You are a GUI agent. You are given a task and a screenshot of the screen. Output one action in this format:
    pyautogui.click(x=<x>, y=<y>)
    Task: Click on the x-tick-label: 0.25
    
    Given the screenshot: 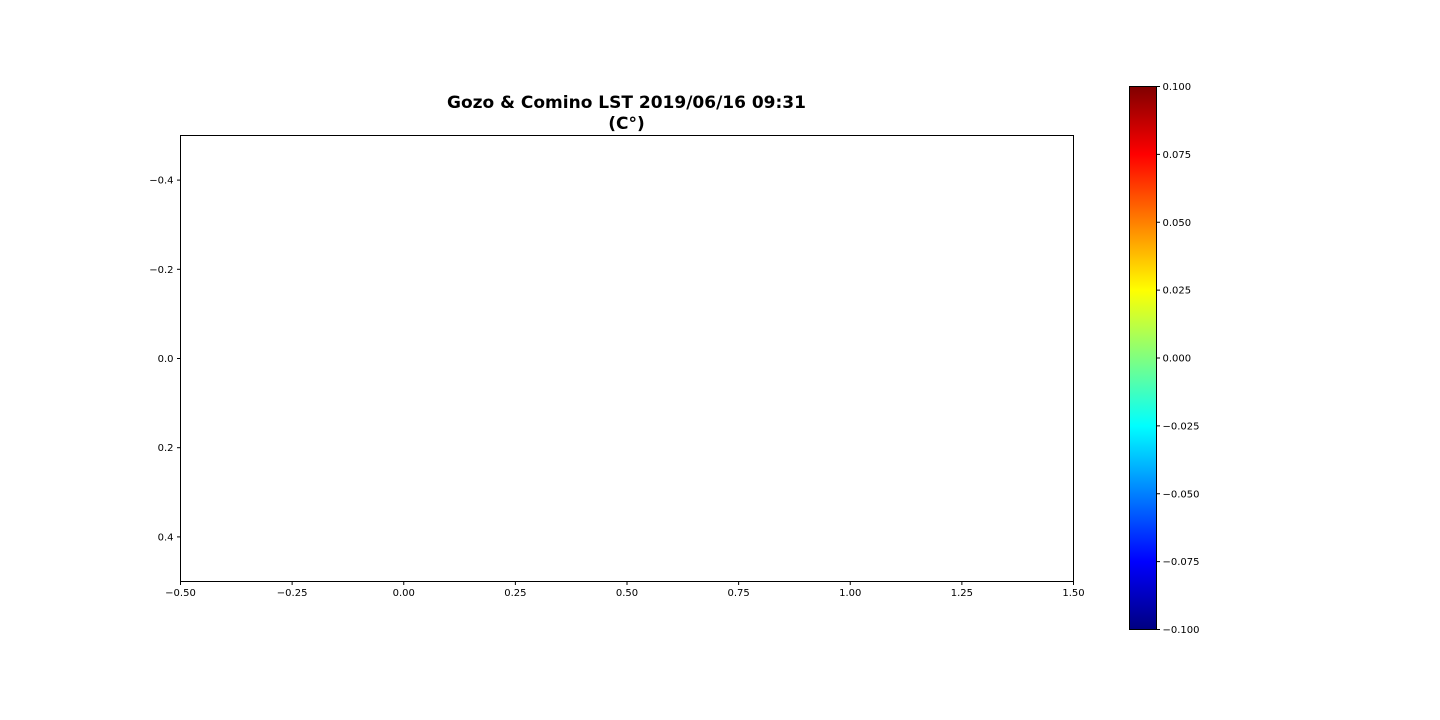 What is the action you would take?
    pyautogui.click(x=515, y=593)
    